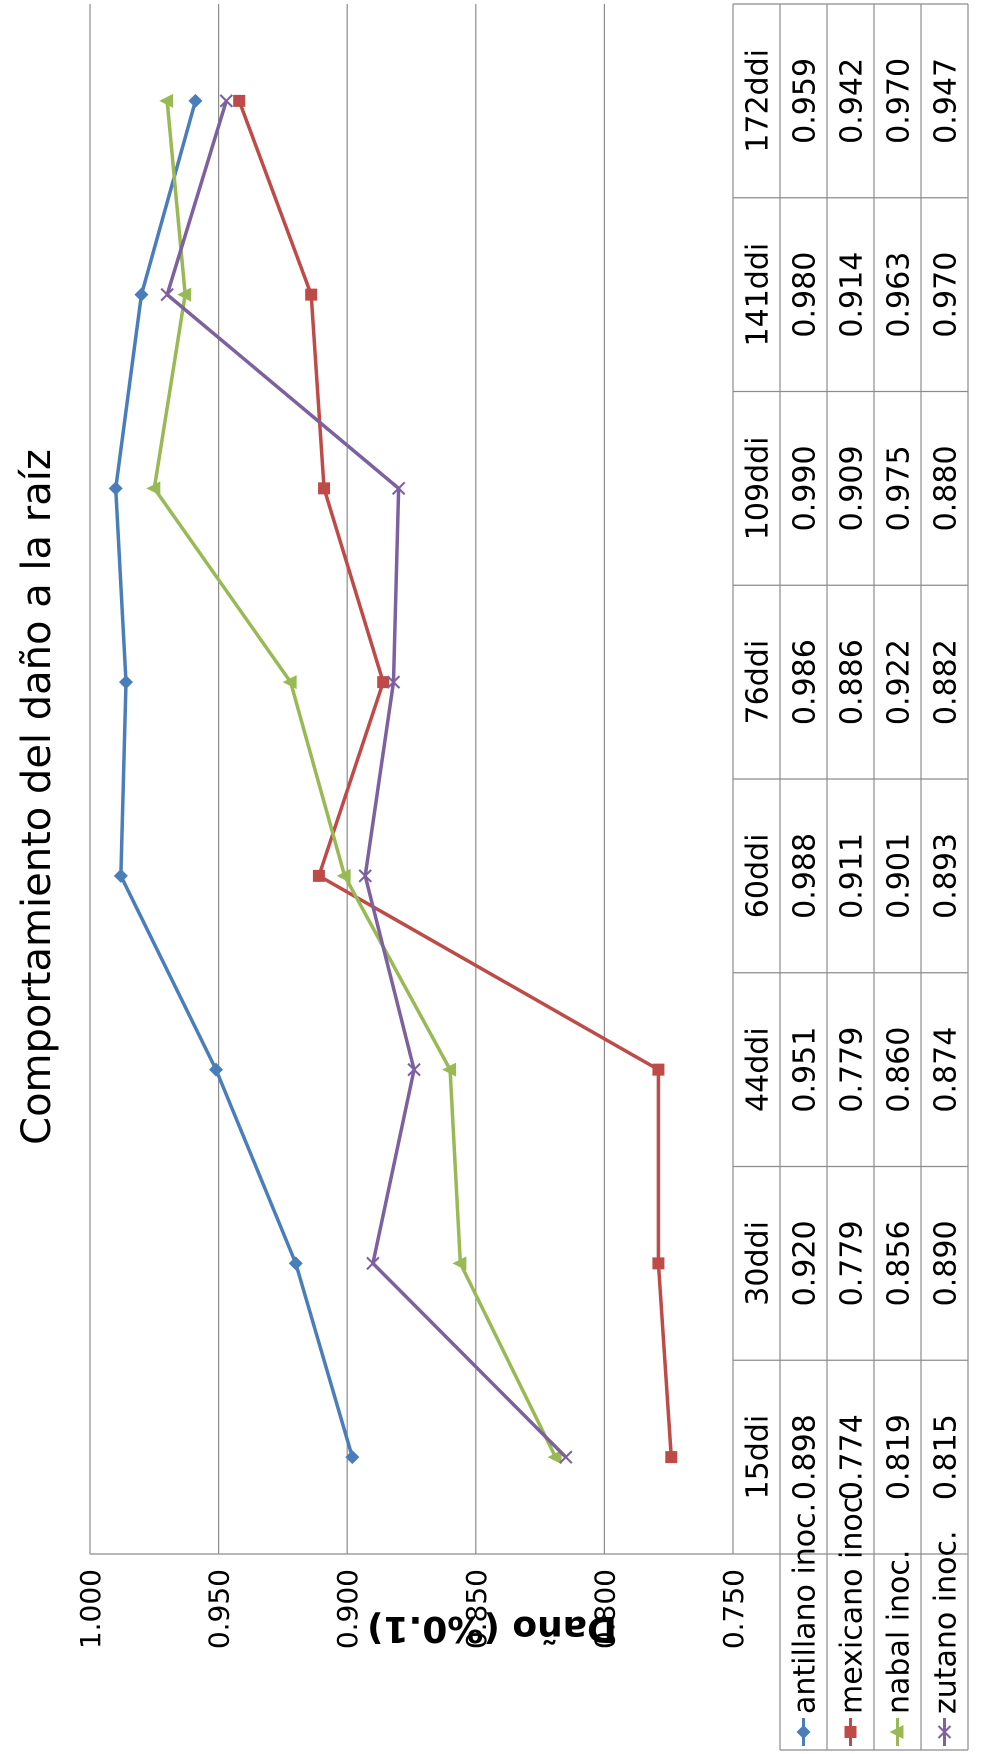 The image size is (988, 1754). What do you see at coordinates (758, 101) in the screenshot?
I see `category-label: 172ddi` at bounding box center [758, 101].